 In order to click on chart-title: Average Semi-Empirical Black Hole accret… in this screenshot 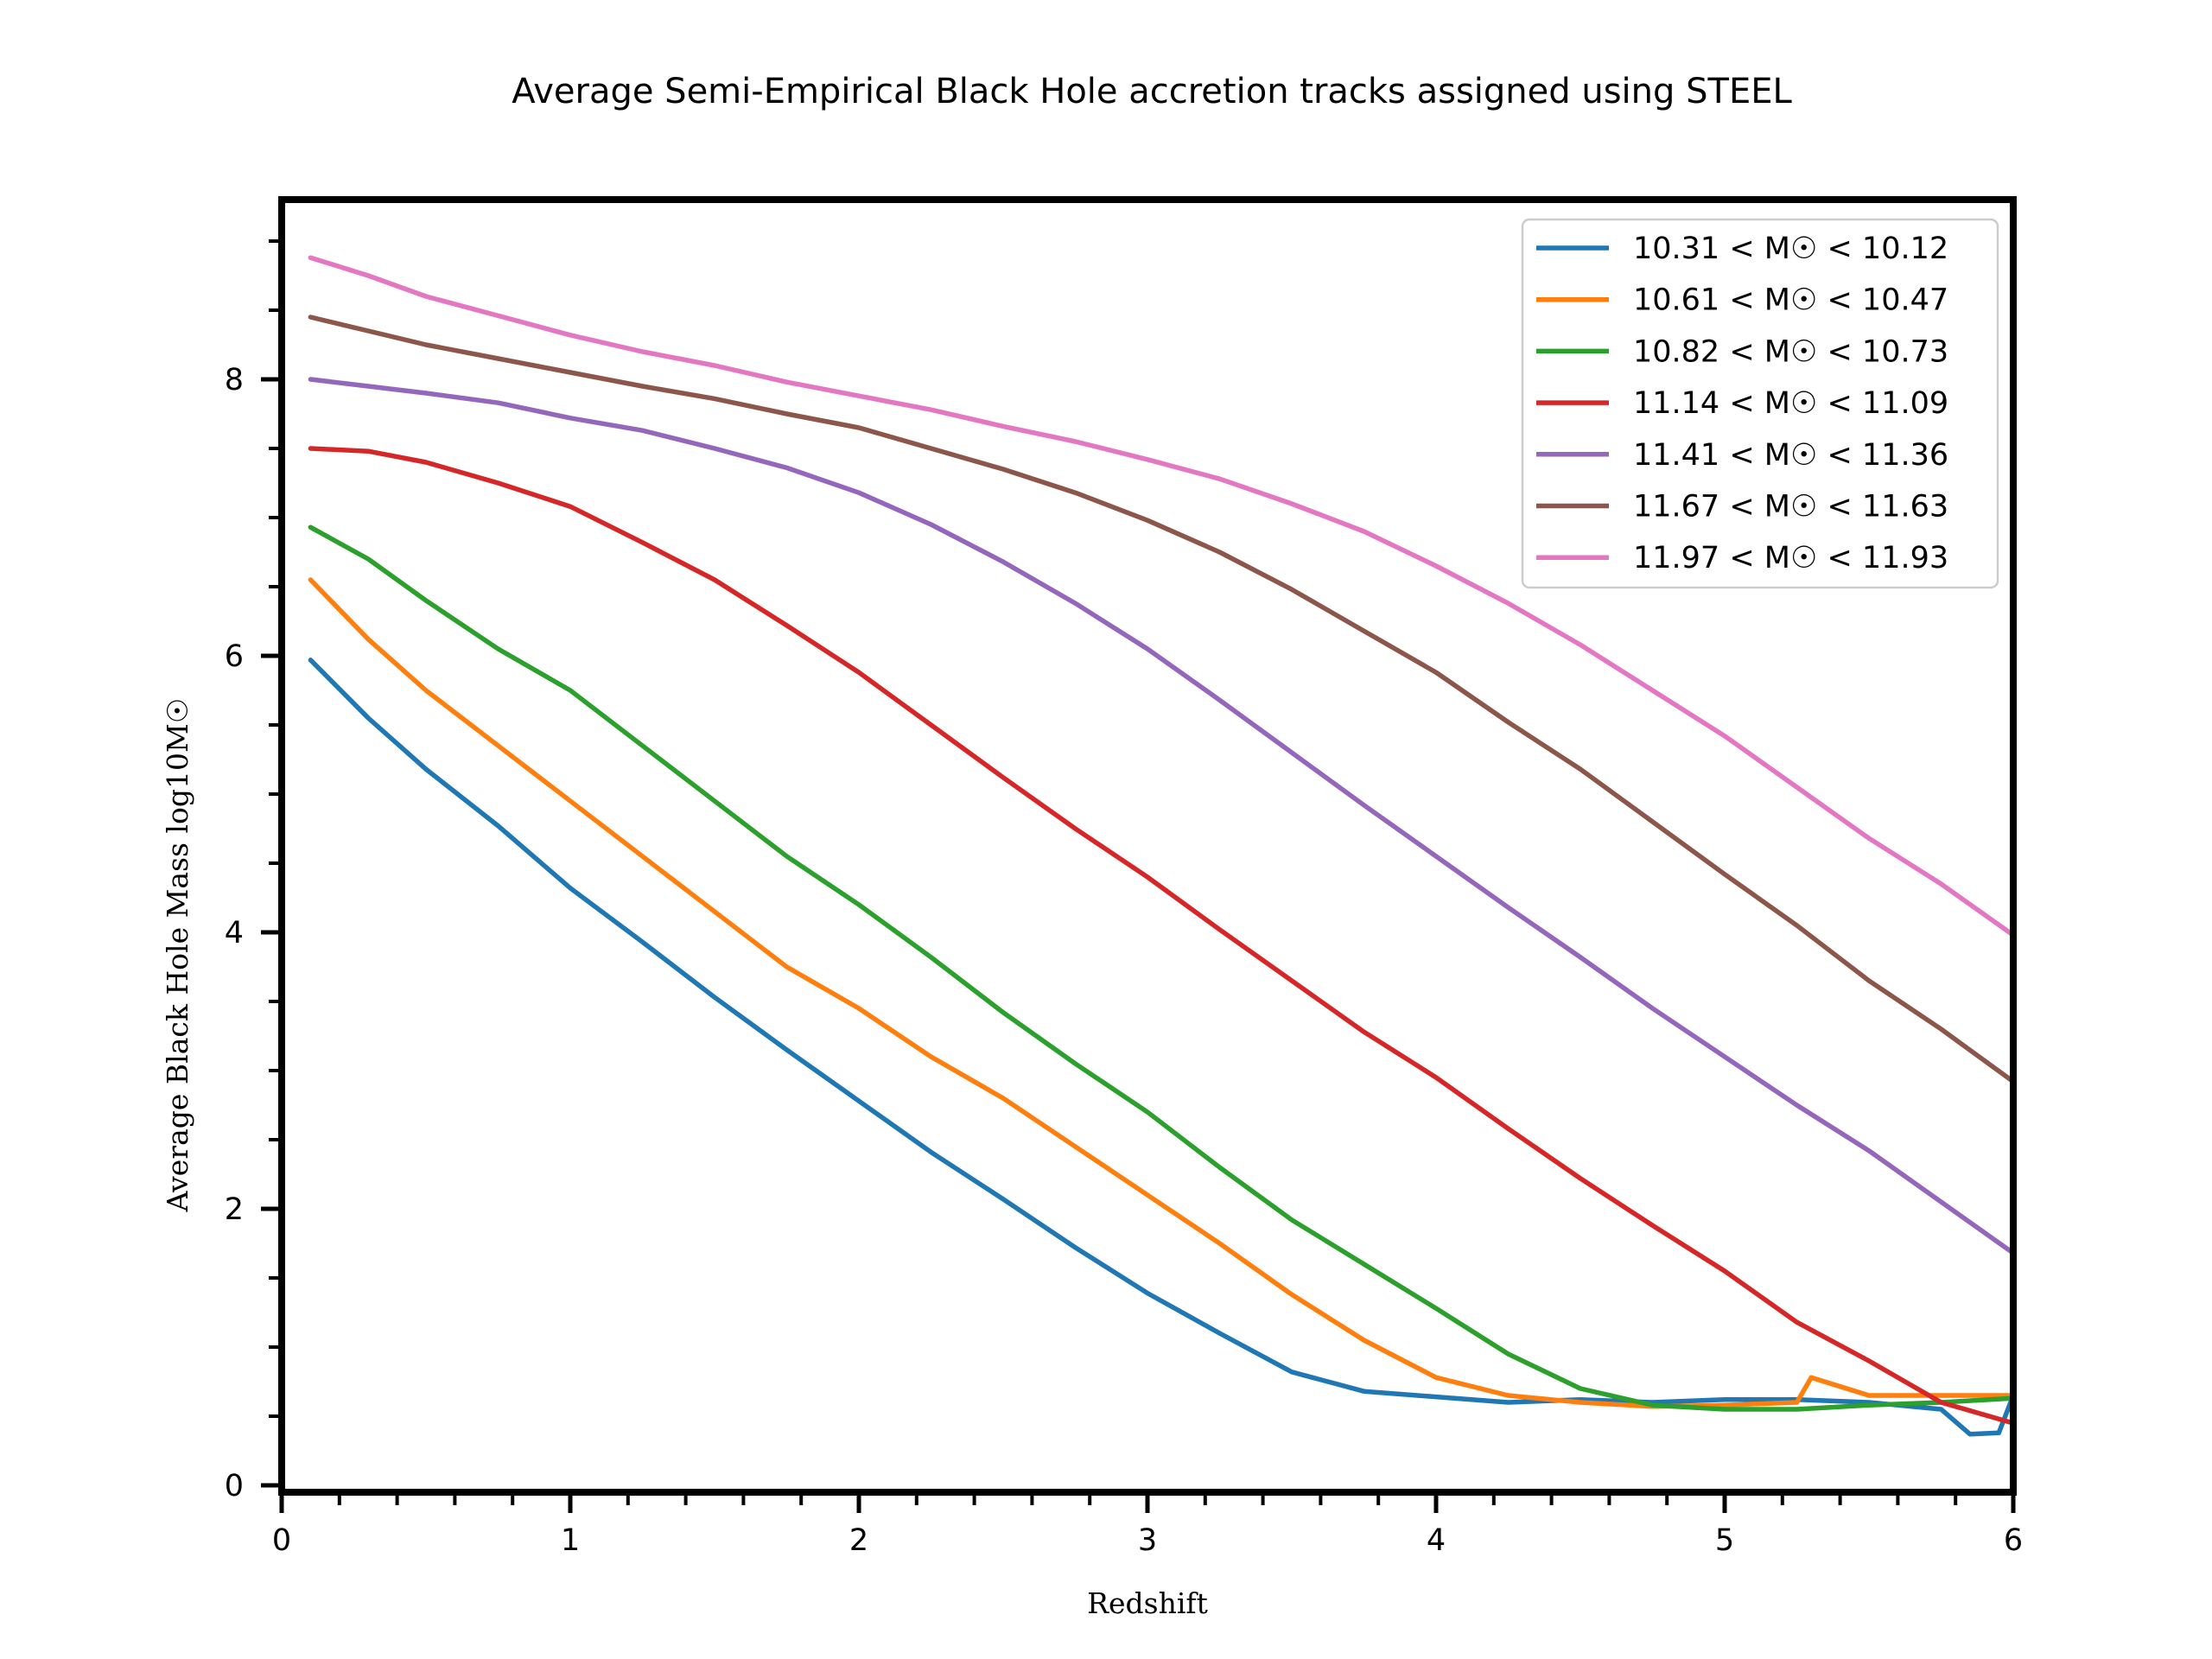, I will do `click(1152, 91)`.